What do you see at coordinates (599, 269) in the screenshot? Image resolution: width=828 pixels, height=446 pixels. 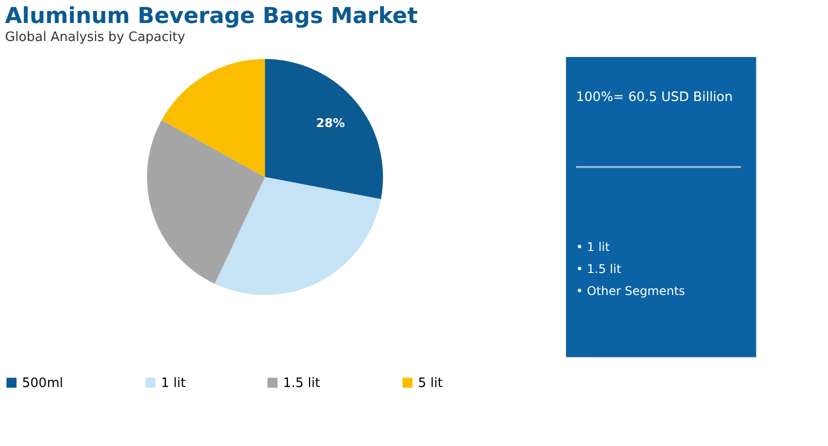 I see `text: • 1.5 lit` at bounding box center [599, 269].